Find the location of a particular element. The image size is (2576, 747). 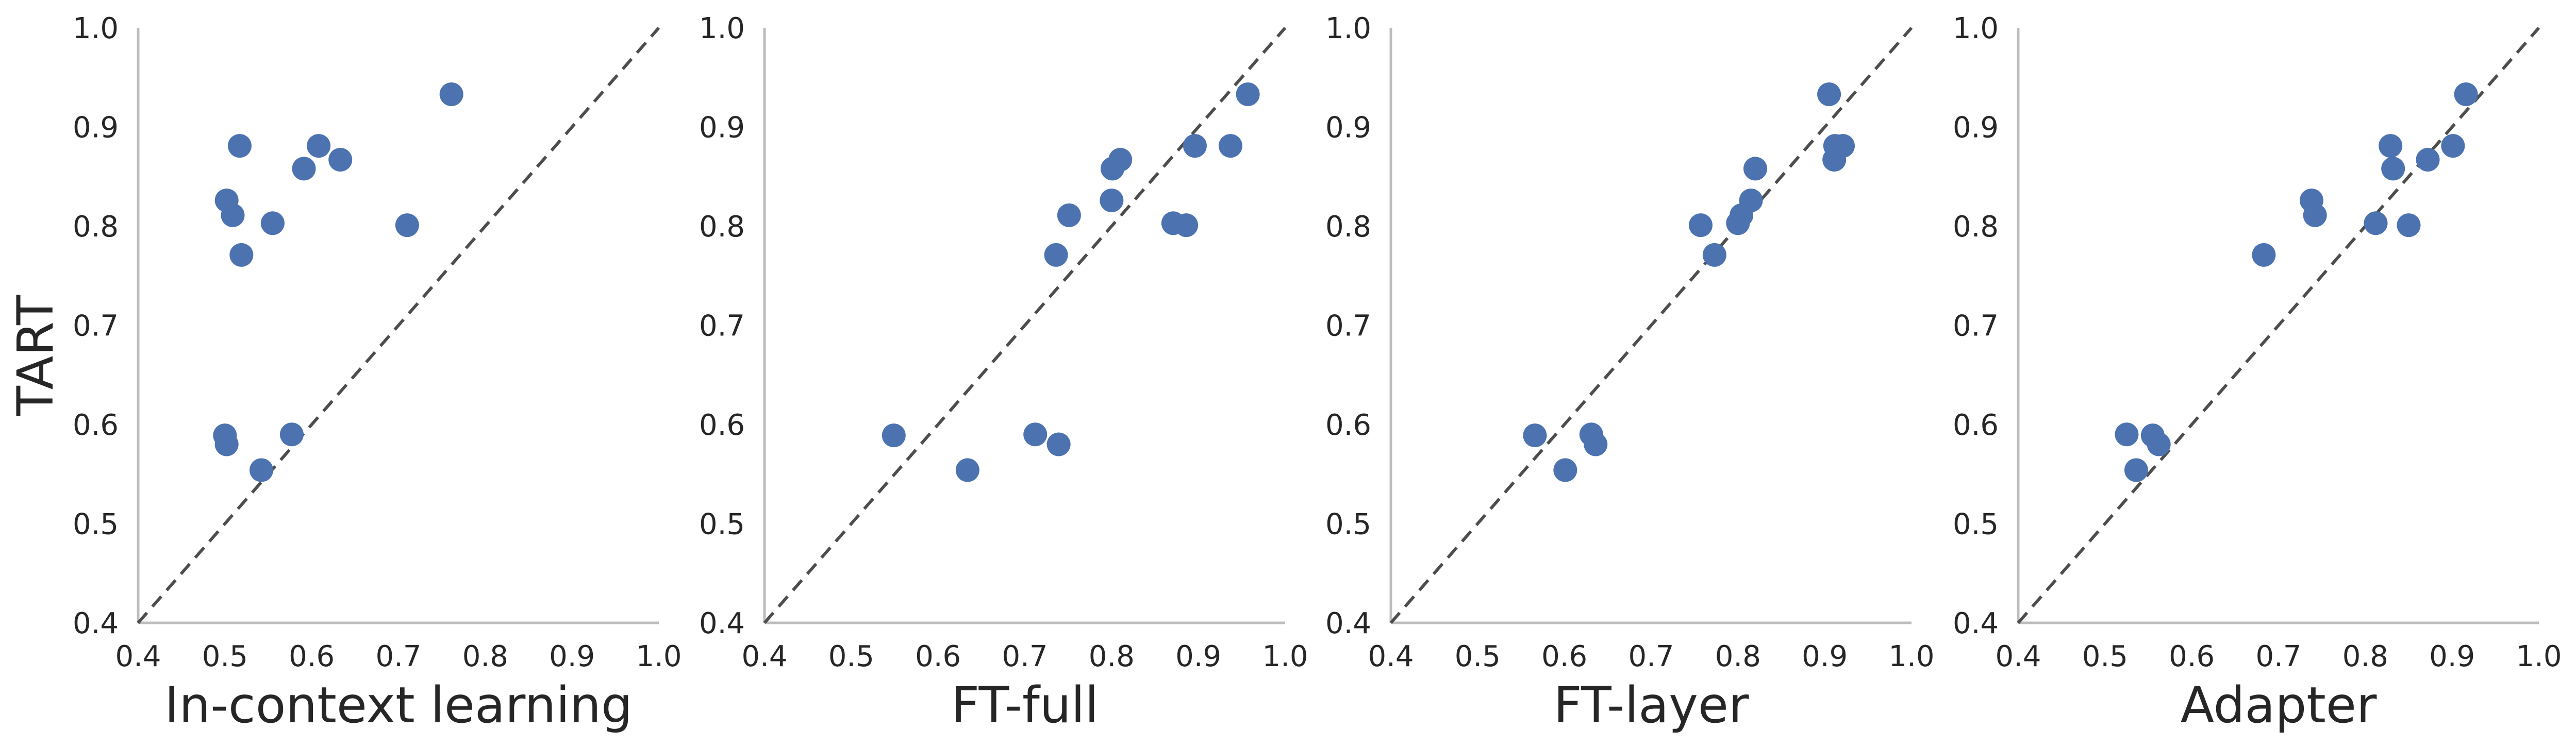

y-tick-label: 0.5 is located at coordinates (96, 524).